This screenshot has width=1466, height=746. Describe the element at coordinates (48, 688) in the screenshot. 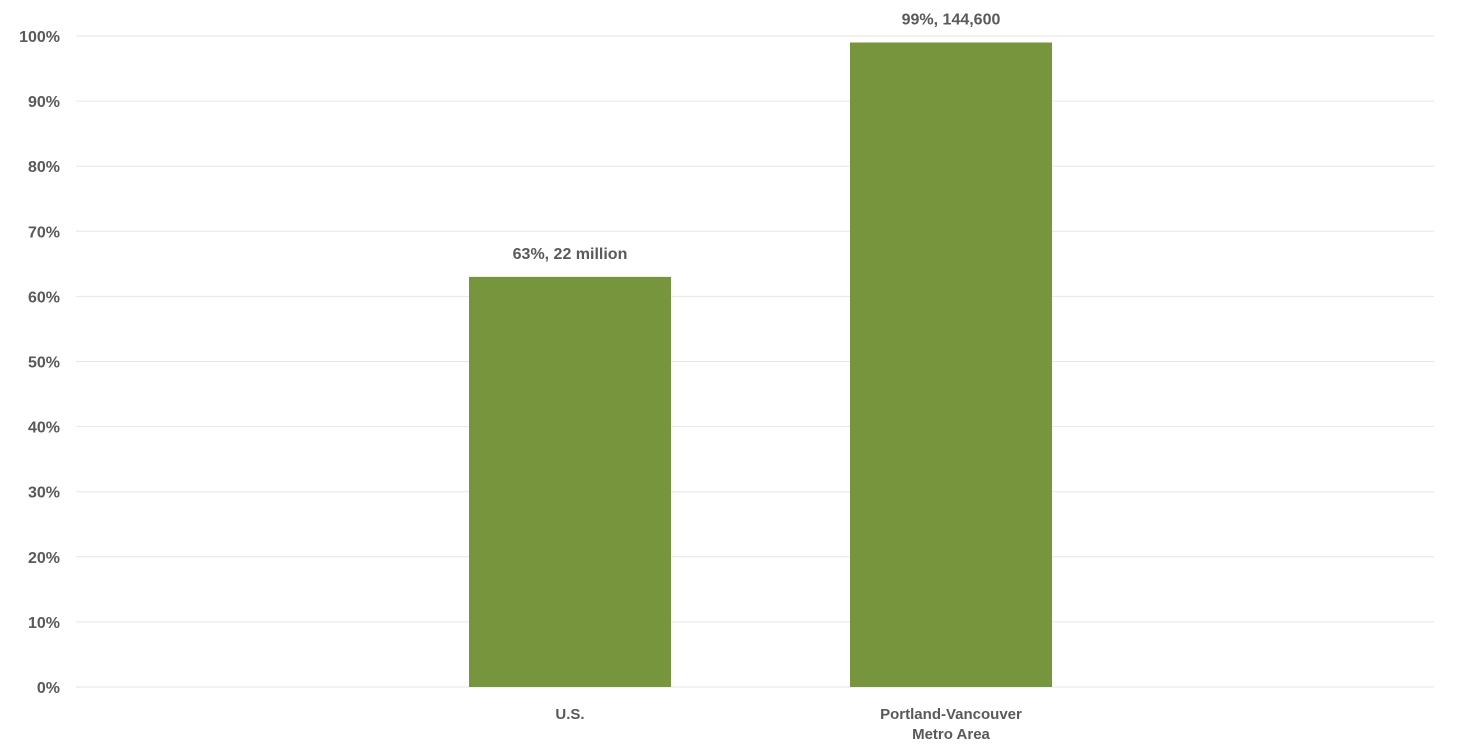

I see `y-tick-label-0: 0%` at that location.